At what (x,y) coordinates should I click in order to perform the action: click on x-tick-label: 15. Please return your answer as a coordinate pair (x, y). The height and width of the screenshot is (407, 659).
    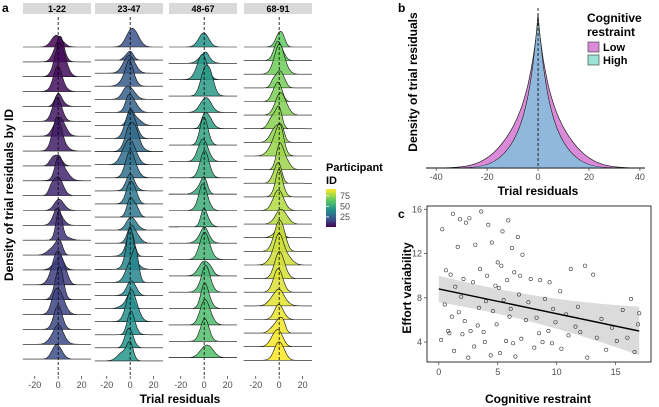
    Looking at the image, I should click on (616, 372).